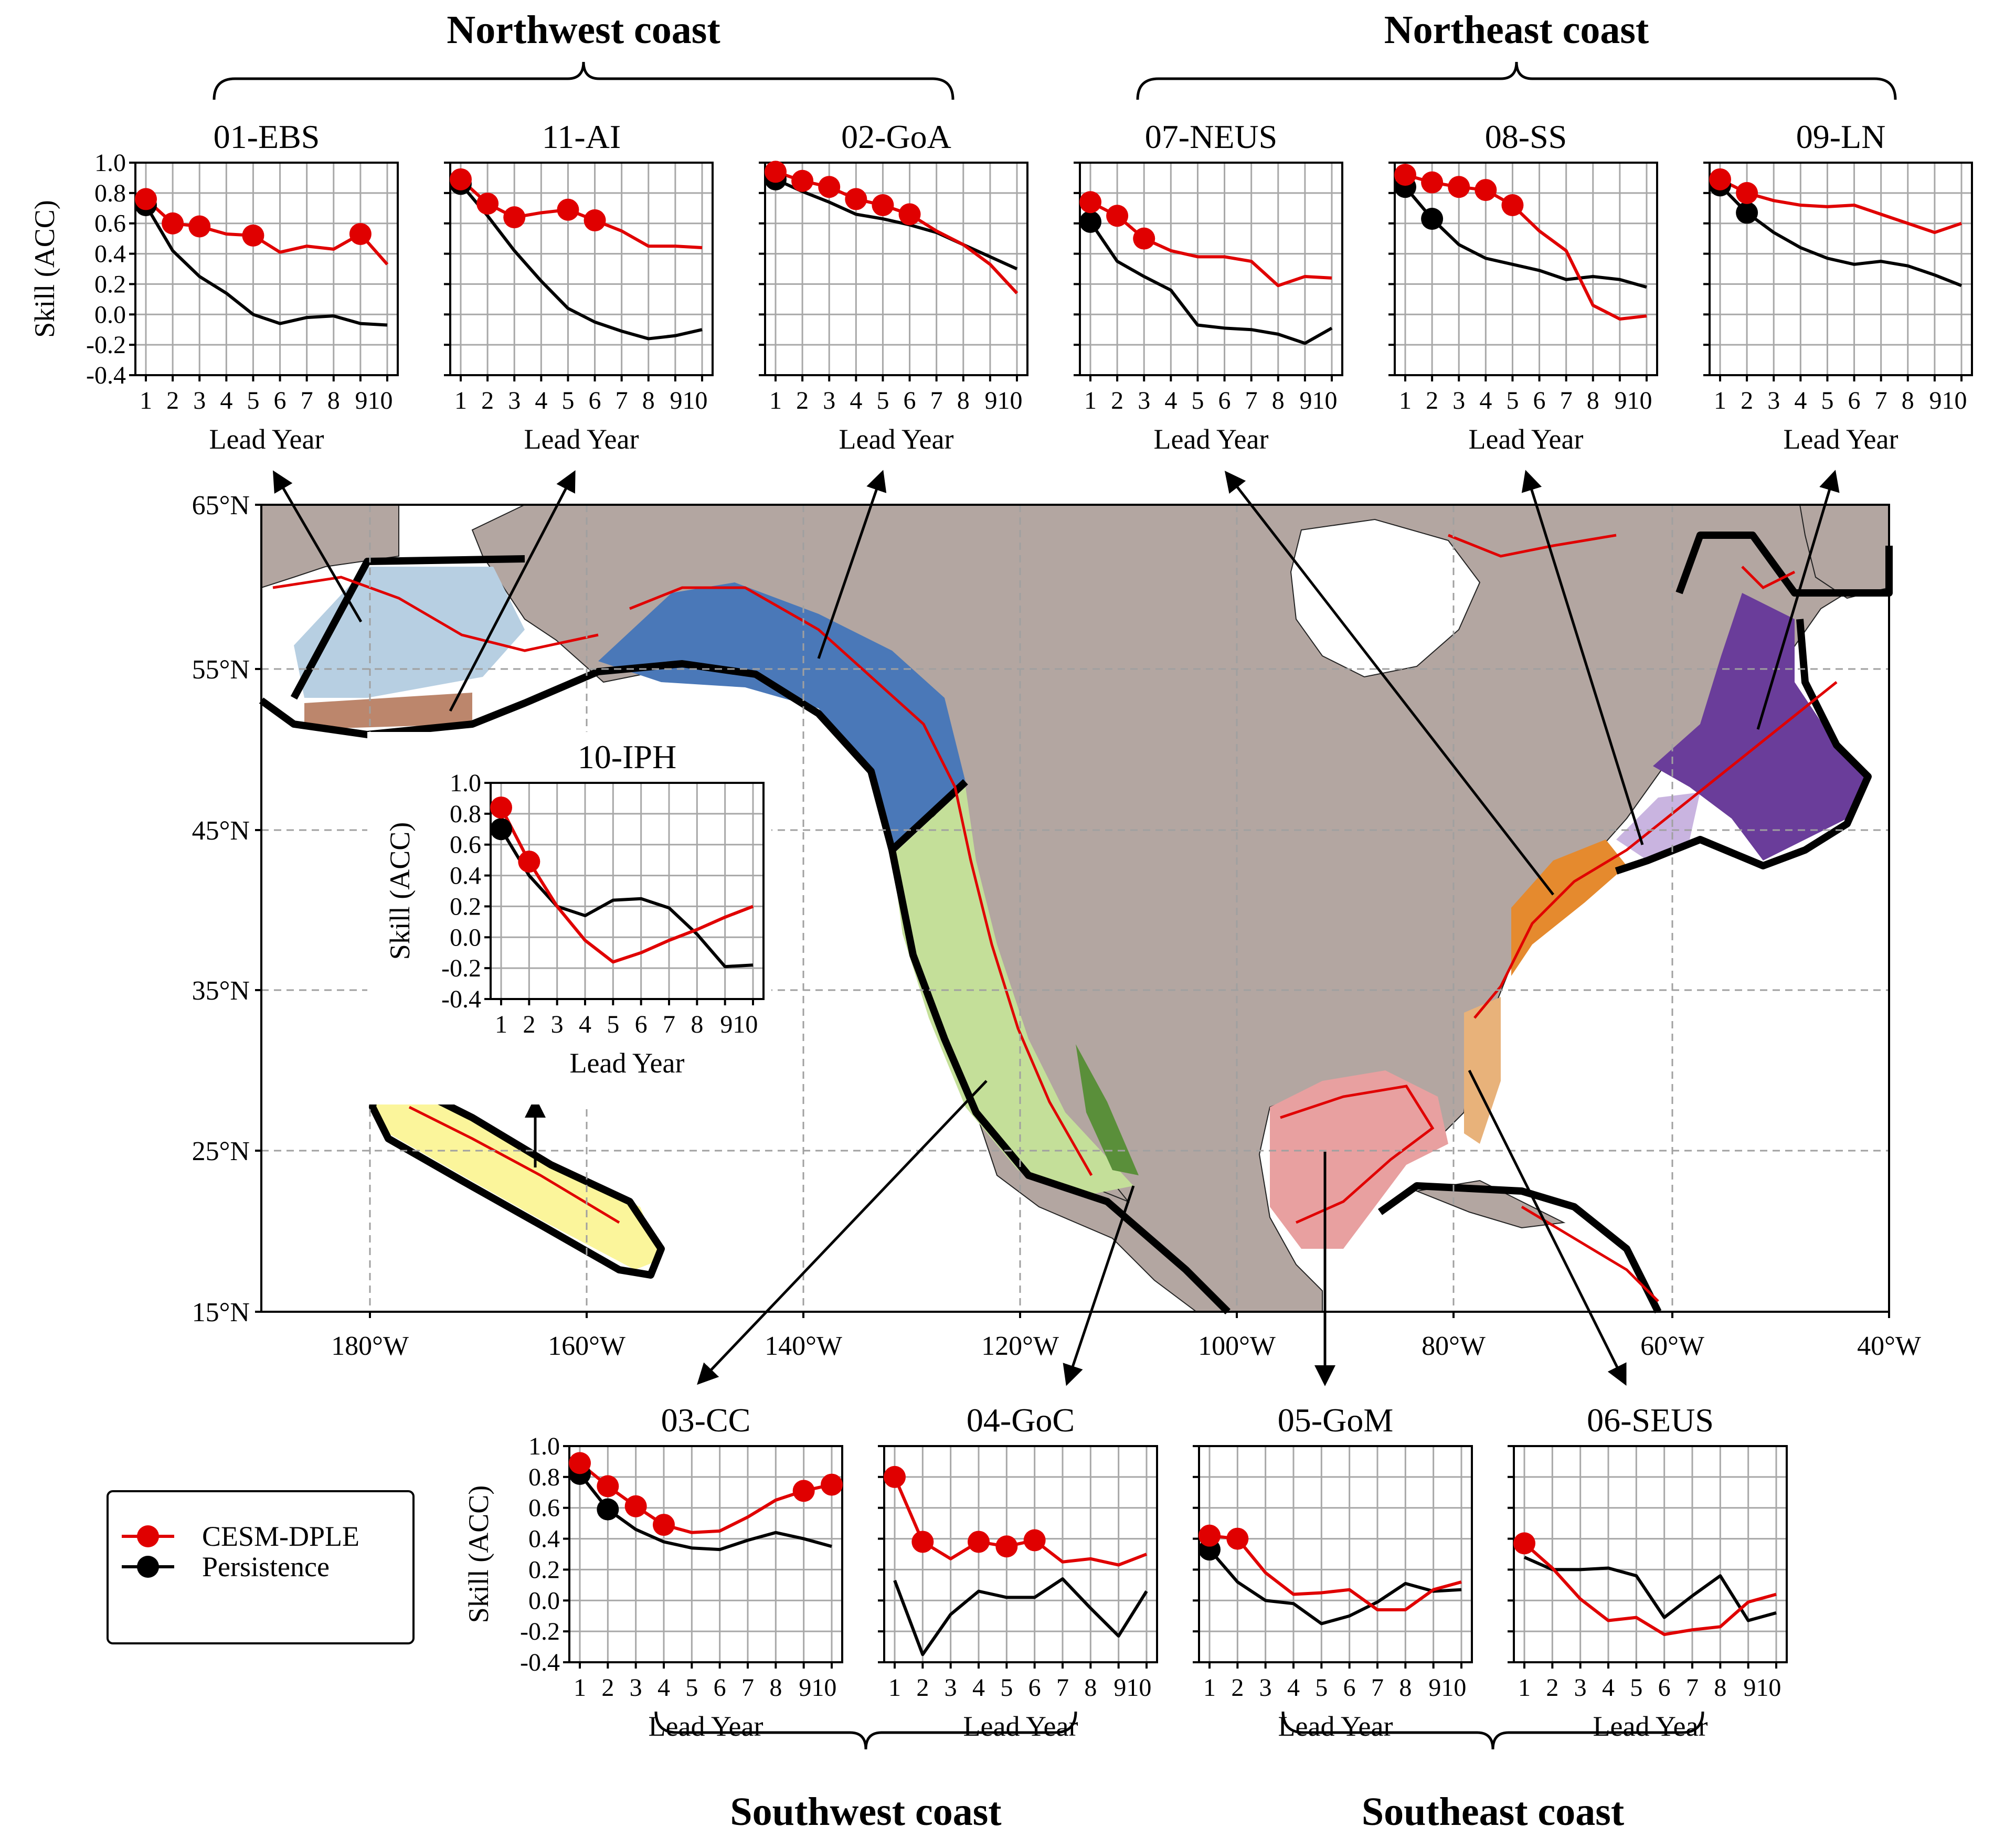  I want to click on region-goc, so click(1108, 1109).